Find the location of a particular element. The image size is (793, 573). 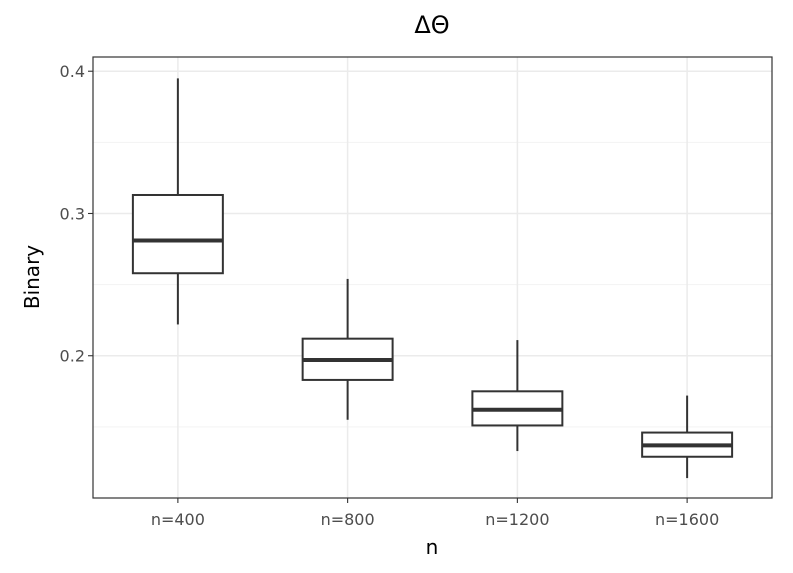

box-n=1600 is located at coordinates (687, 437).